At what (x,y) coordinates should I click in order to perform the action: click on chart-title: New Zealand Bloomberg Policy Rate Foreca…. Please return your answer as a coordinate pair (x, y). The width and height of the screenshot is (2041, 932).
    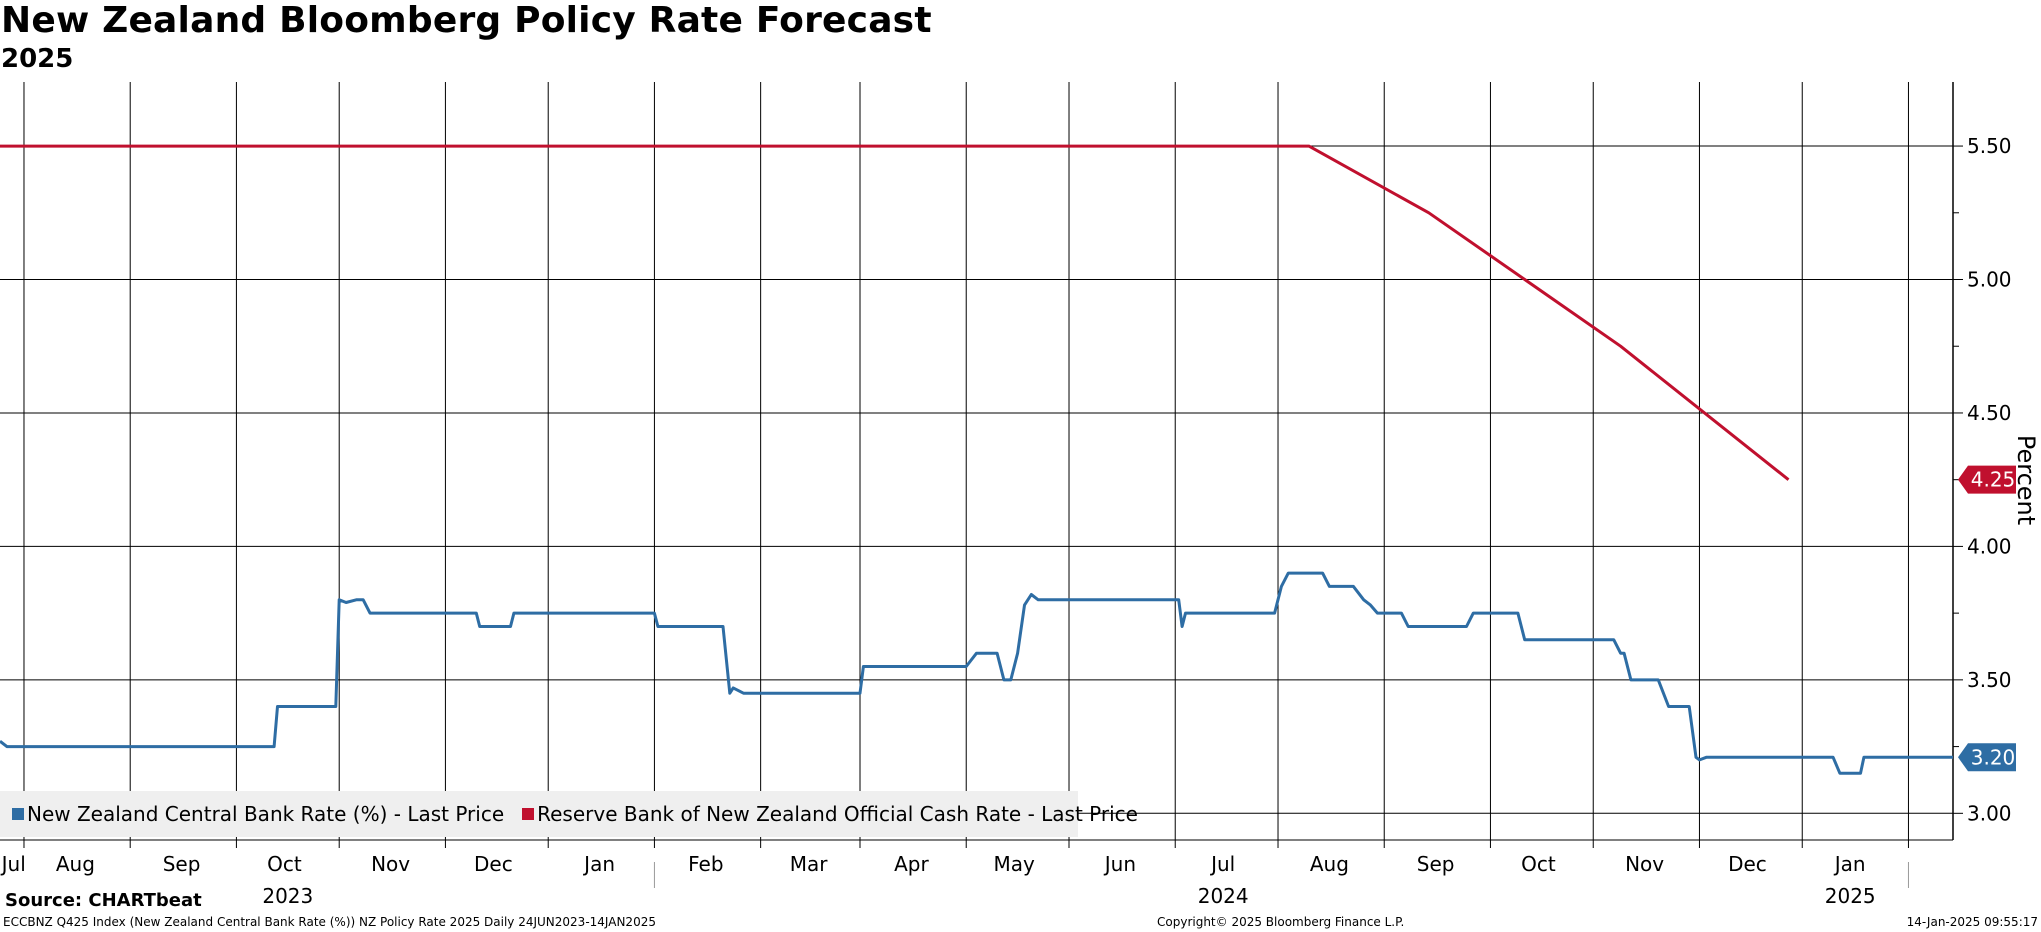
    Looking at the image, I should click on (466, 20).